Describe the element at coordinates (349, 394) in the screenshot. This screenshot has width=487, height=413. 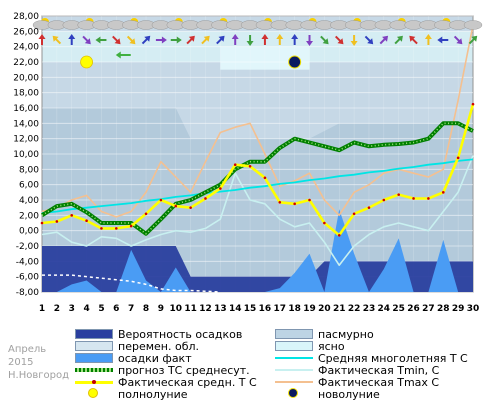
I see `legend-label: новолуние` at that location.